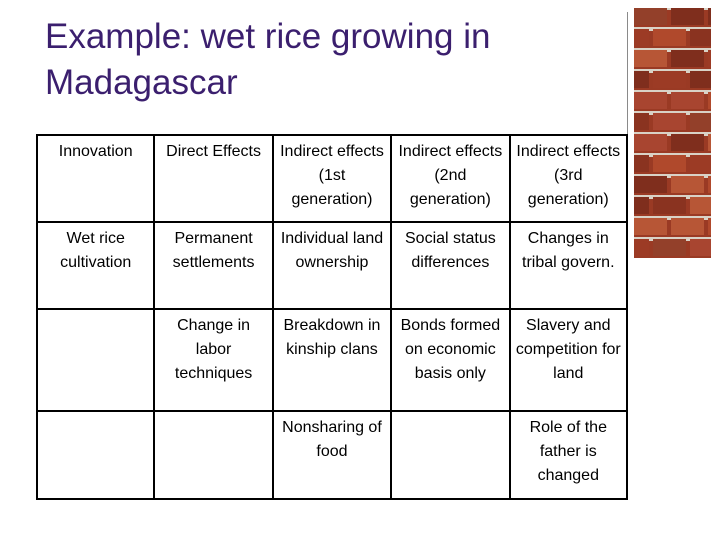 The width and height of the screenshot is (720, 540). What do you see at coordinates (568, 265) in the screenshot?
I see `table-cell: Changes in tribal govern.` at bounding box center [568, 265].